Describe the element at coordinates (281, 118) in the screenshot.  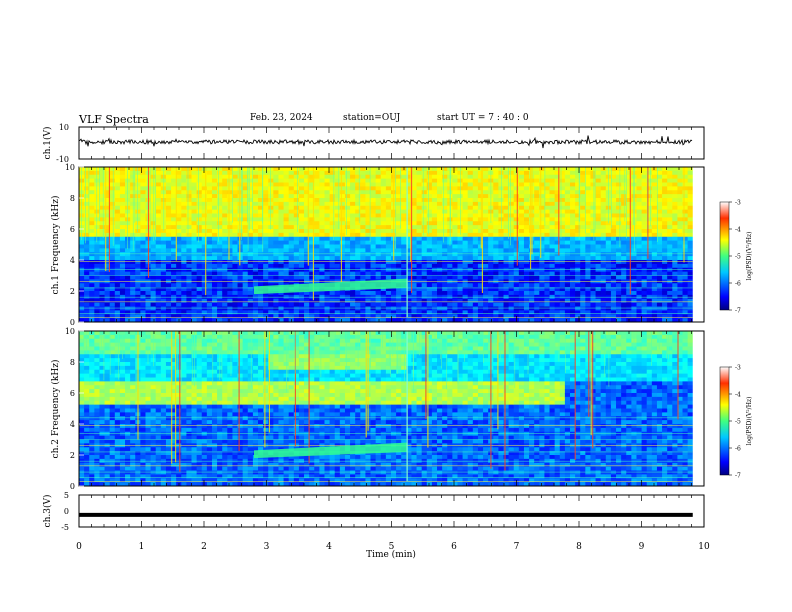
I see `date-label: Feb. 23, 2024` at that location.